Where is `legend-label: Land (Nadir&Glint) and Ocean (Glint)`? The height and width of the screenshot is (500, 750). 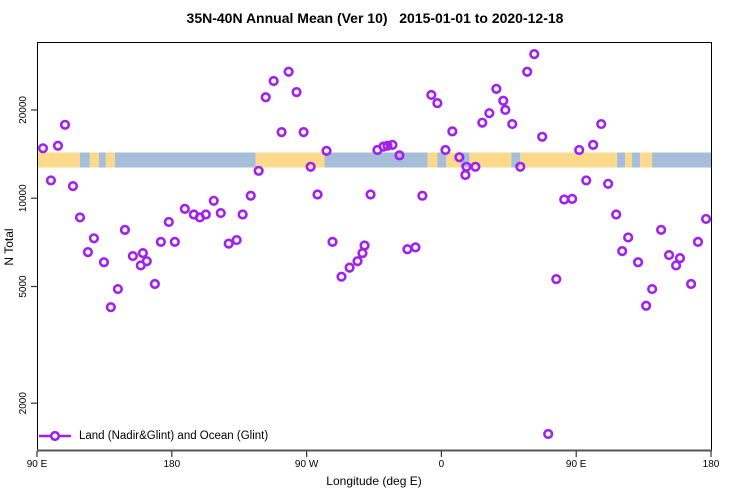
legend-label: Land (Nadir&Glint) and Ocean (Glint) is located at coordinates (174, 436).